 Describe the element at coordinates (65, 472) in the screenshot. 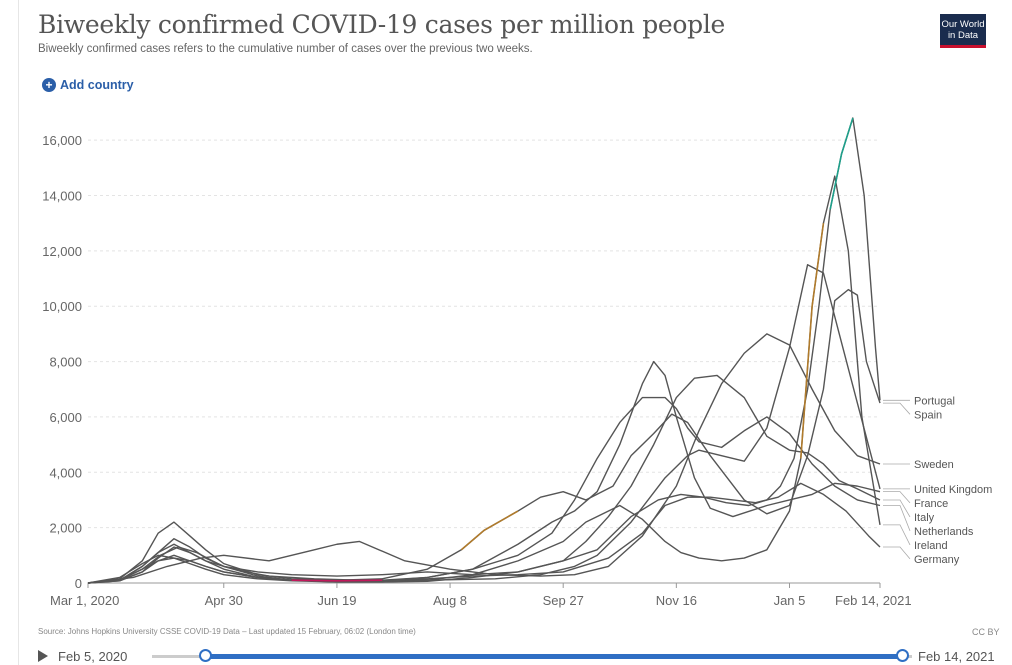

I see `y-tick-label: 4,000` at that location.